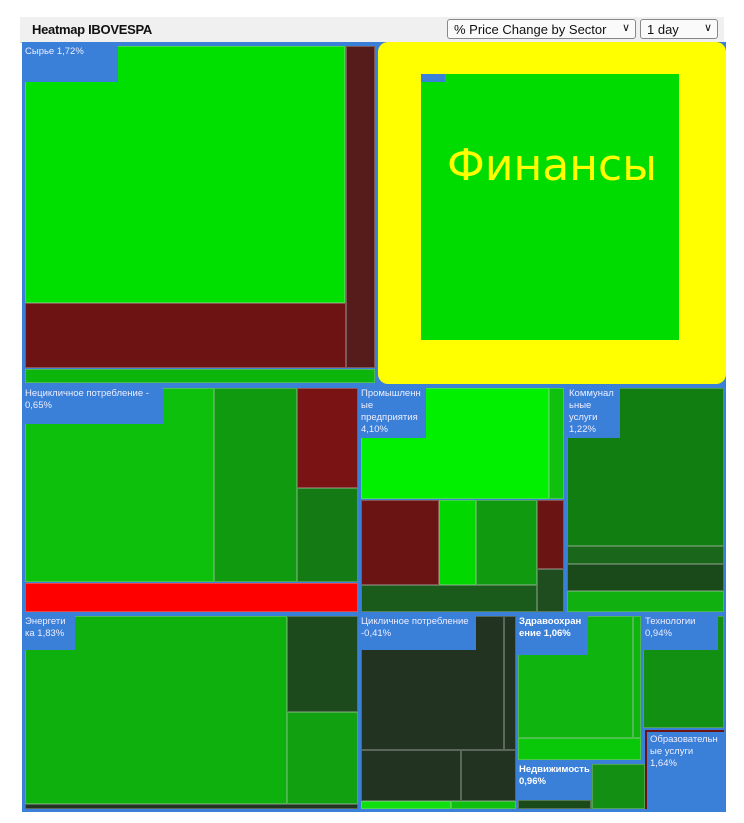  Describe the element at coordinates (433, 78) in the screenshot. I see `sector-label-marker` at that location.